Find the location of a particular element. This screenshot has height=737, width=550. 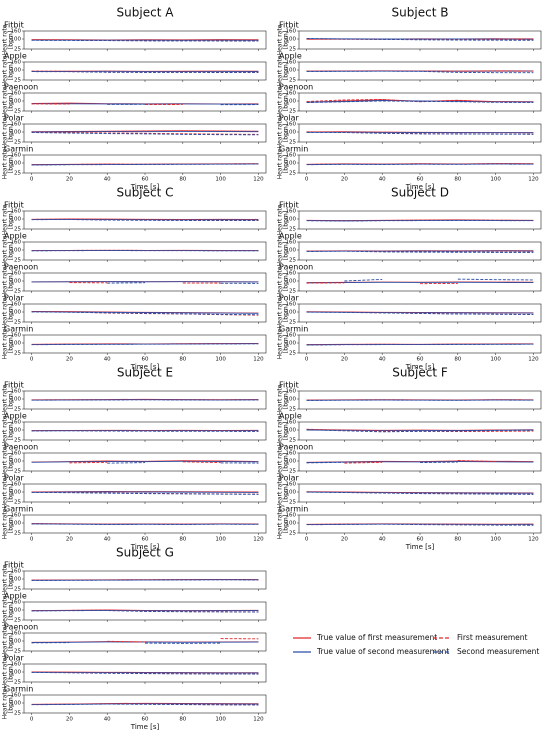

x-tick-label: 120 is located at coordinates (258, 720).